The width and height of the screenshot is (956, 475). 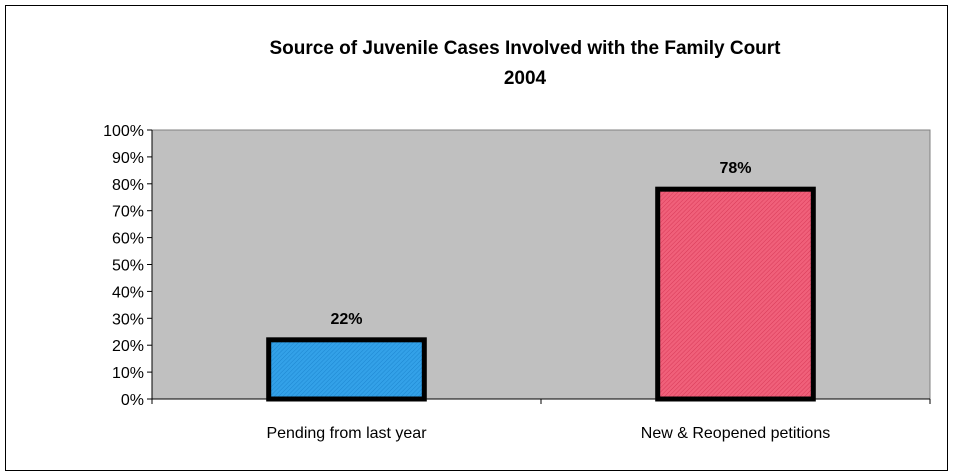 I want to click on y-axis: 0% 10% 20% 30% 40% 50% 60% 70% 80% 90% 100%, so click(x=128, y=266).